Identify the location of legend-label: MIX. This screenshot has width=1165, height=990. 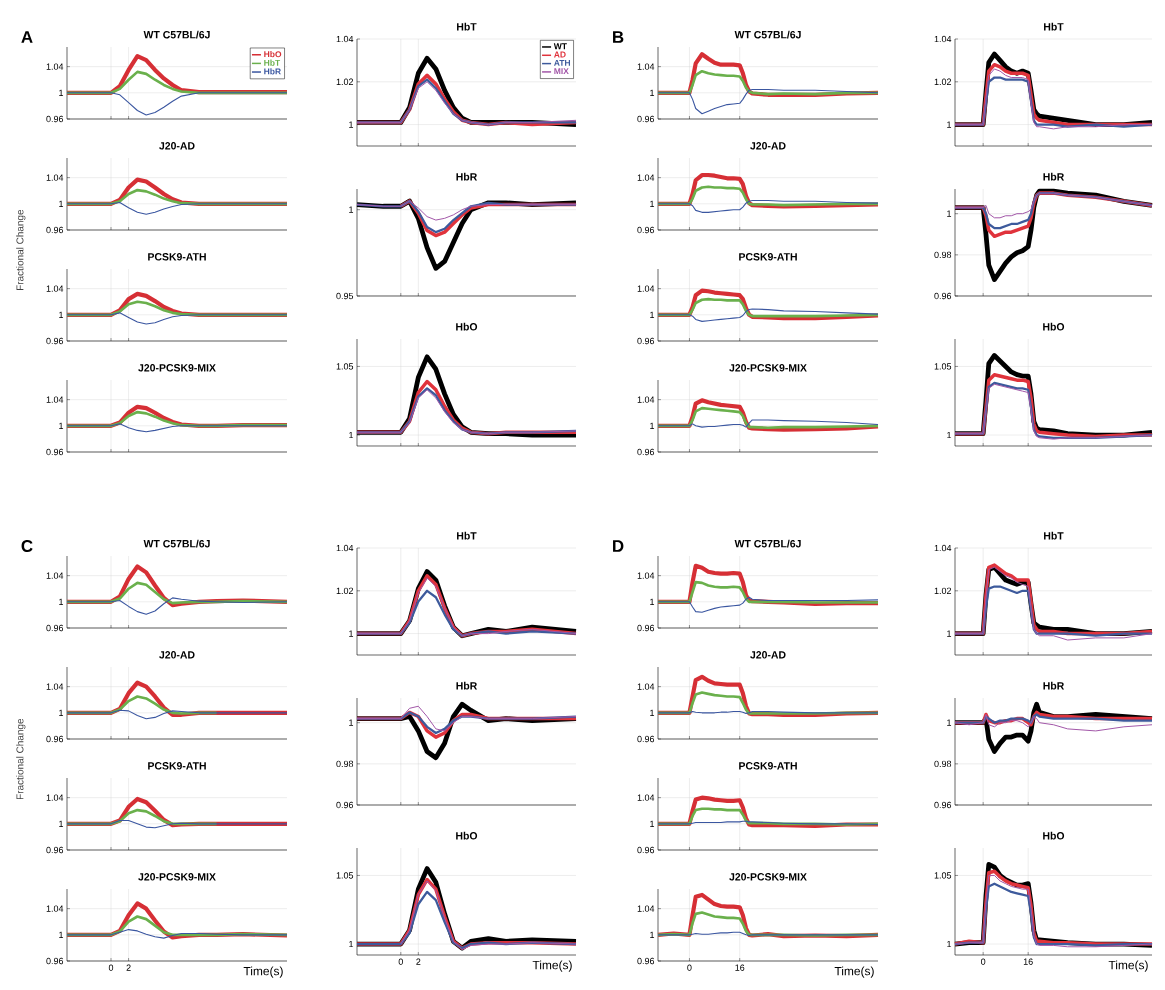
(561, 71).